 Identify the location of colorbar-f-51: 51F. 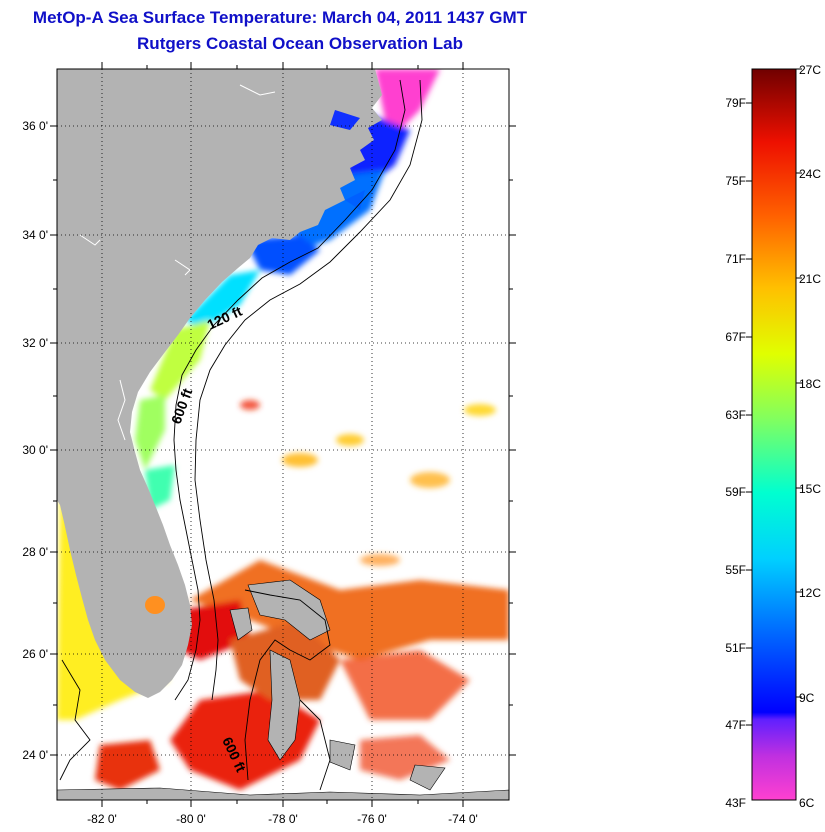
(735, 648).